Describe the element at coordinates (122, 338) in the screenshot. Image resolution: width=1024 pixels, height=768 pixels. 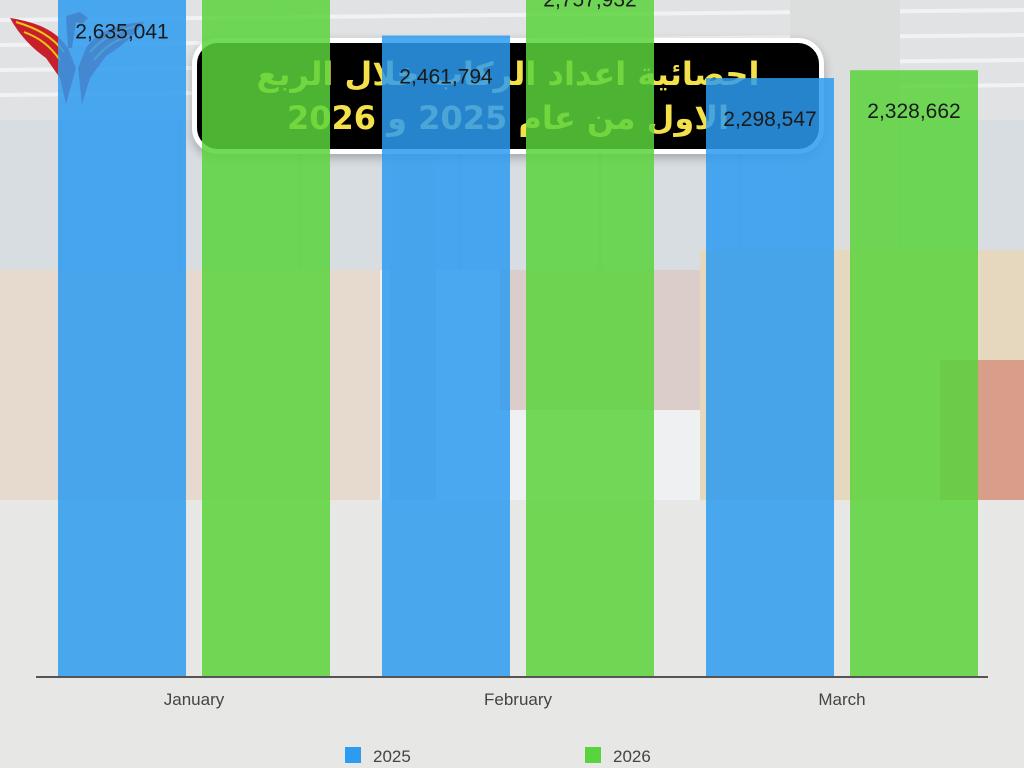
I see `bar-2025-january` at that location.